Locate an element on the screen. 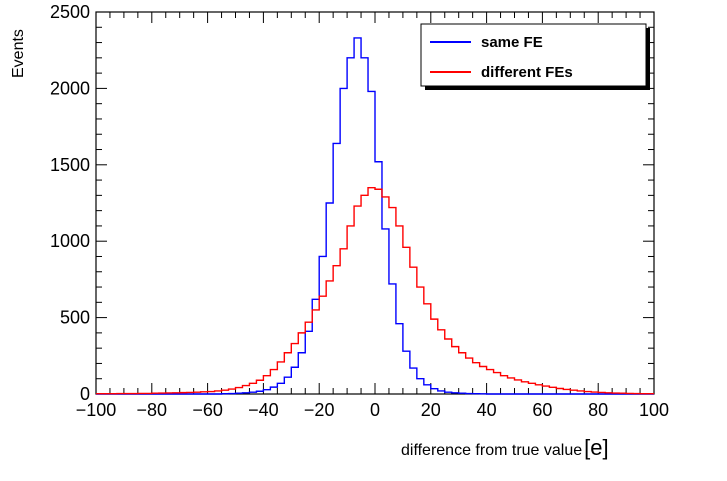 This screenshot has height=481, width=727. y-tick-label: 2000 is located at coordinates (70, 88).